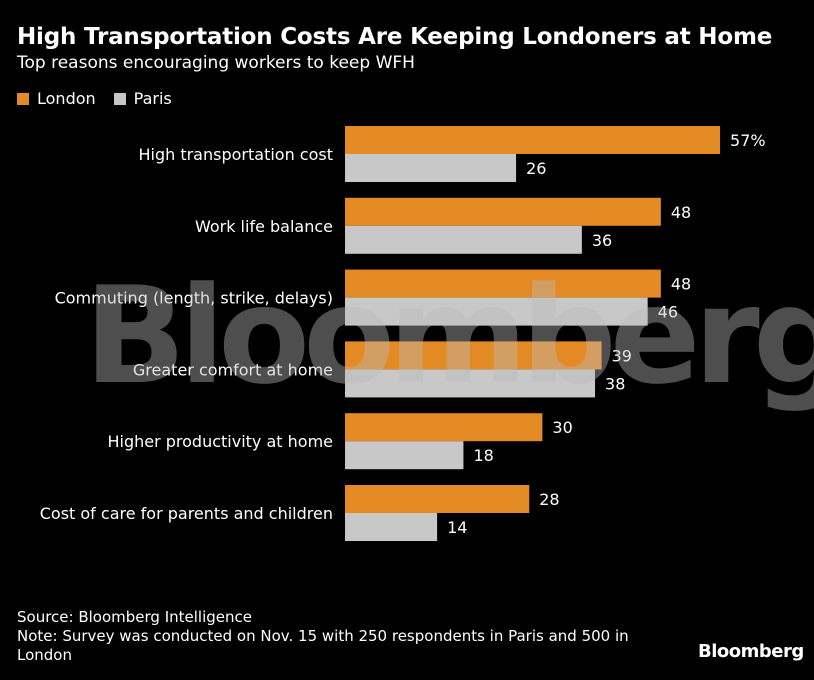  I want to click on bar-paris-high-transportation-cost, so click(431, 168).